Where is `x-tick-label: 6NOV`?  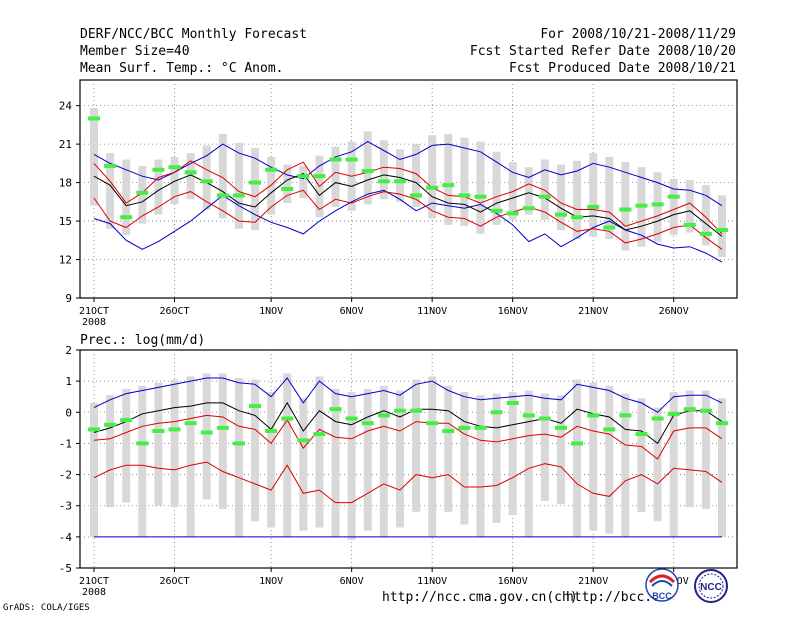
x-tick-label: 6NOV is located at coordinates (352, 311).